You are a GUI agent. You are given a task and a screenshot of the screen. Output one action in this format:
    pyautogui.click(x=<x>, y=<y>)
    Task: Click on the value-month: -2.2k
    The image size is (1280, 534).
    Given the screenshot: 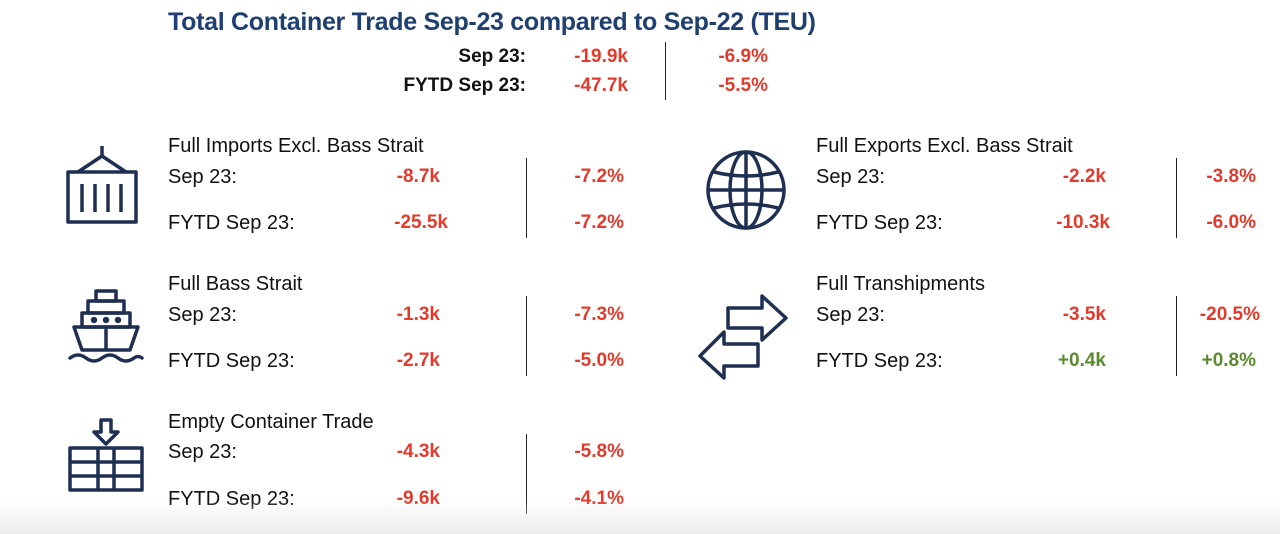 What is the action you would take?
    pyautogui.click(x=1084, y=176)
    